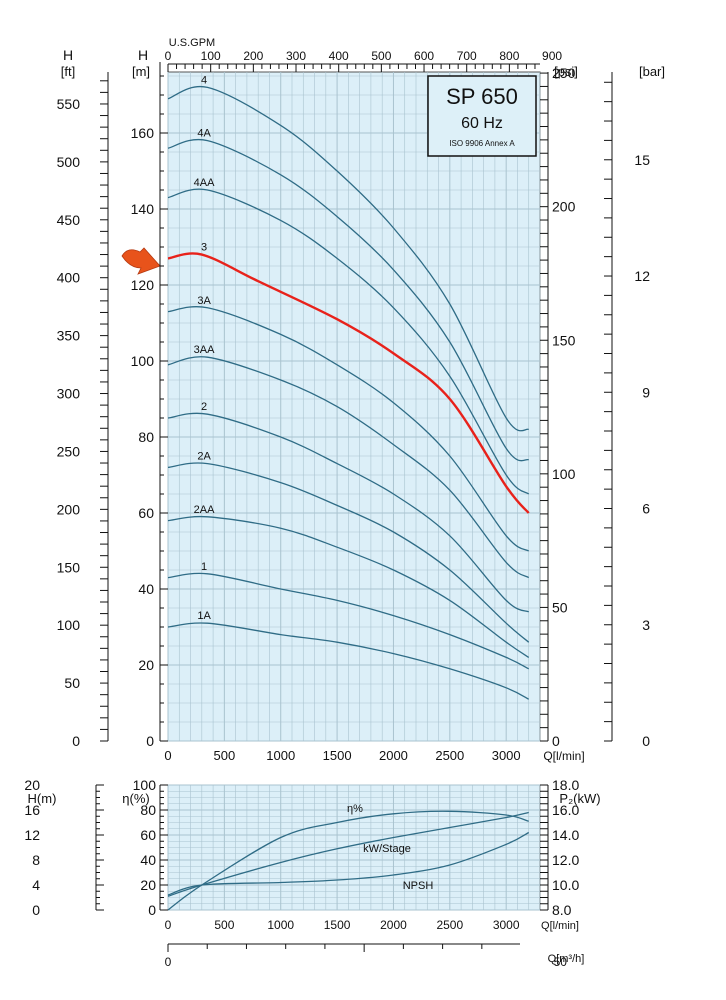 The height and width of the screenshot is (1000, 726). I want to click on axis-m-label: 140, so click(143, 209).